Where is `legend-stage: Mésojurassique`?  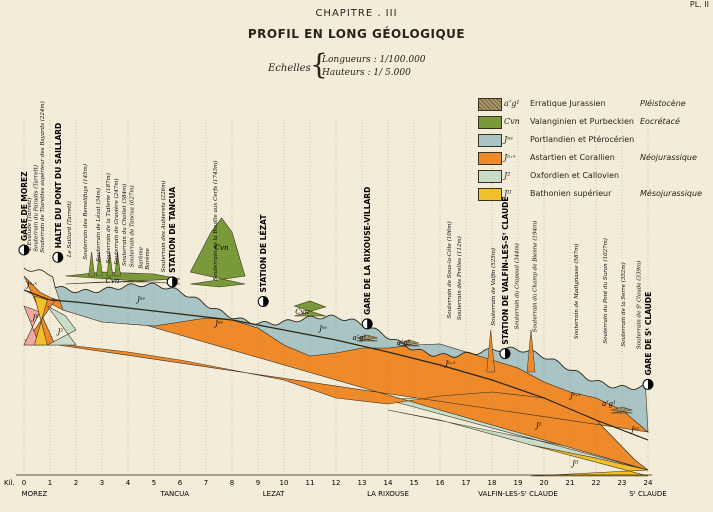 legend-stage: Mésojurassique is located at coordinates (671, 193).